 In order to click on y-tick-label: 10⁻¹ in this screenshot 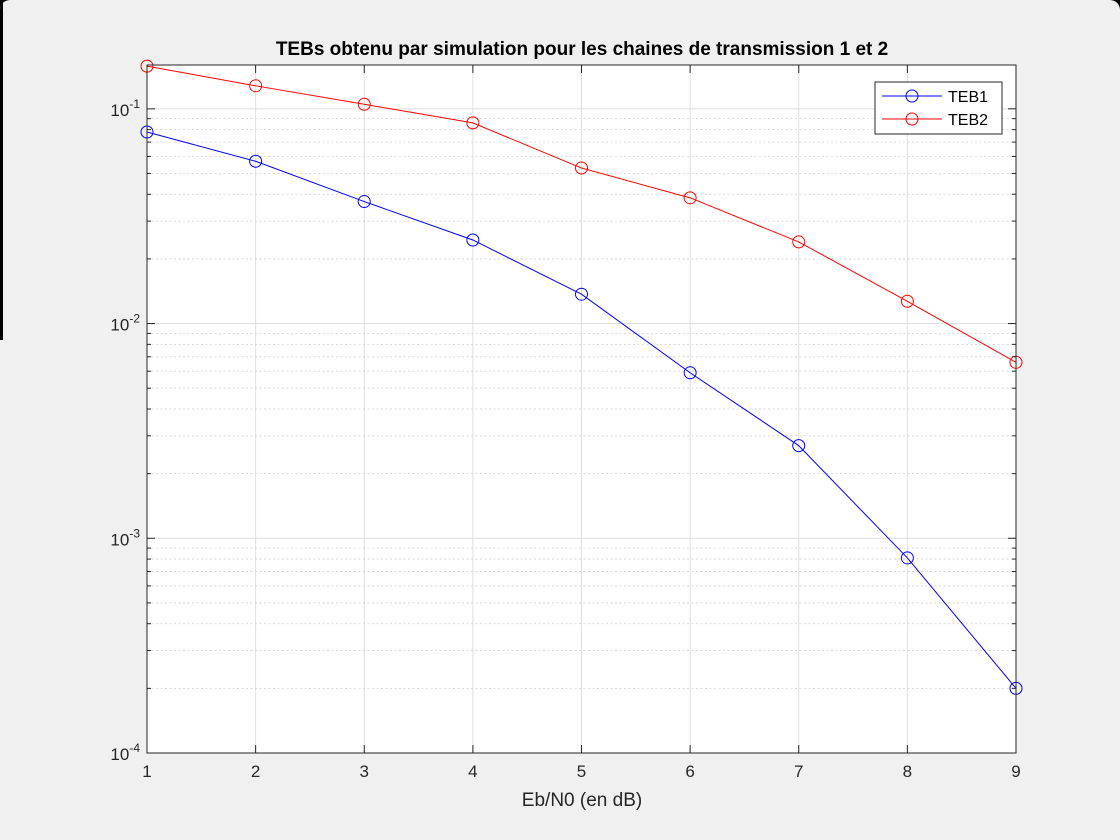, I will do `click(125, 108)`.